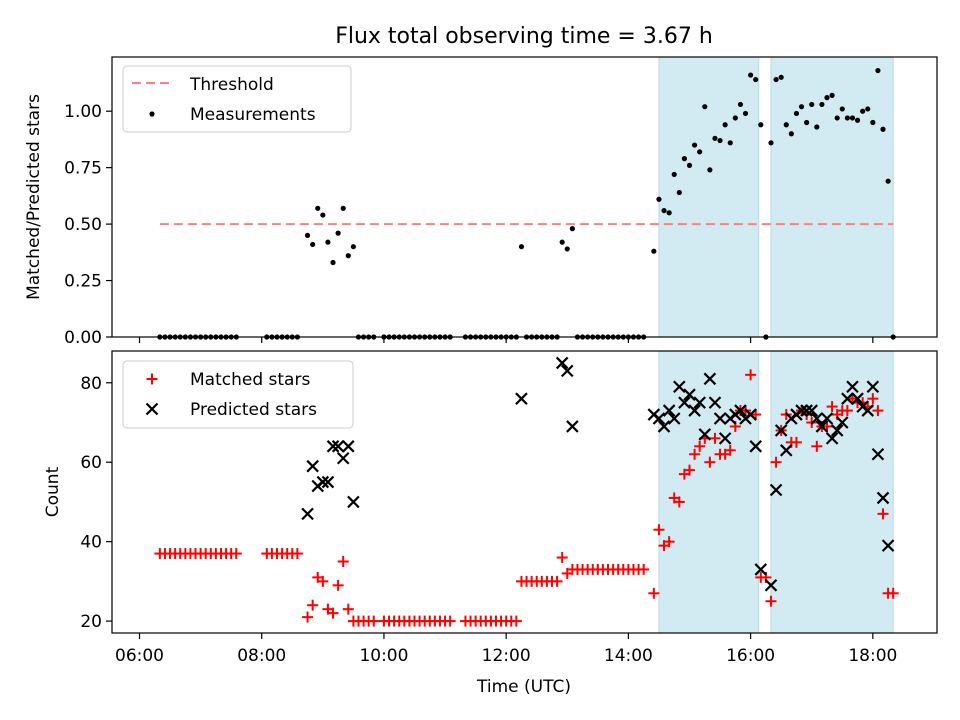 The height and width of the screenshot is (720, 960). Describe the element at coordinates (872, 656) in the screenshot. I see `x-tick-label: 18:00` at that location.